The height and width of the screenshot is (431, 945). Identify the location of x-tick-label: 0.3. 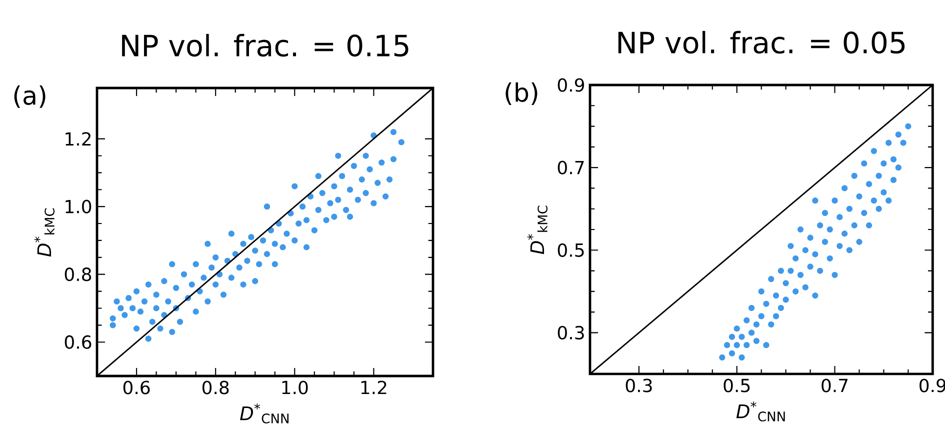
(639, 385).